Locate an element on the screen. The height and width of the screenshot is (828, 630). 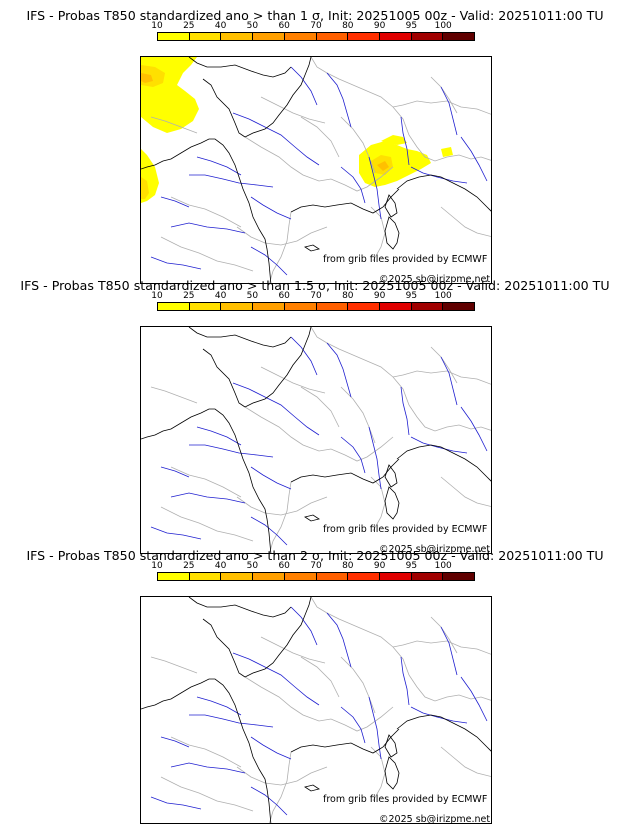
colorbar-tick-label: 100 is located at coordinates (443, 26).